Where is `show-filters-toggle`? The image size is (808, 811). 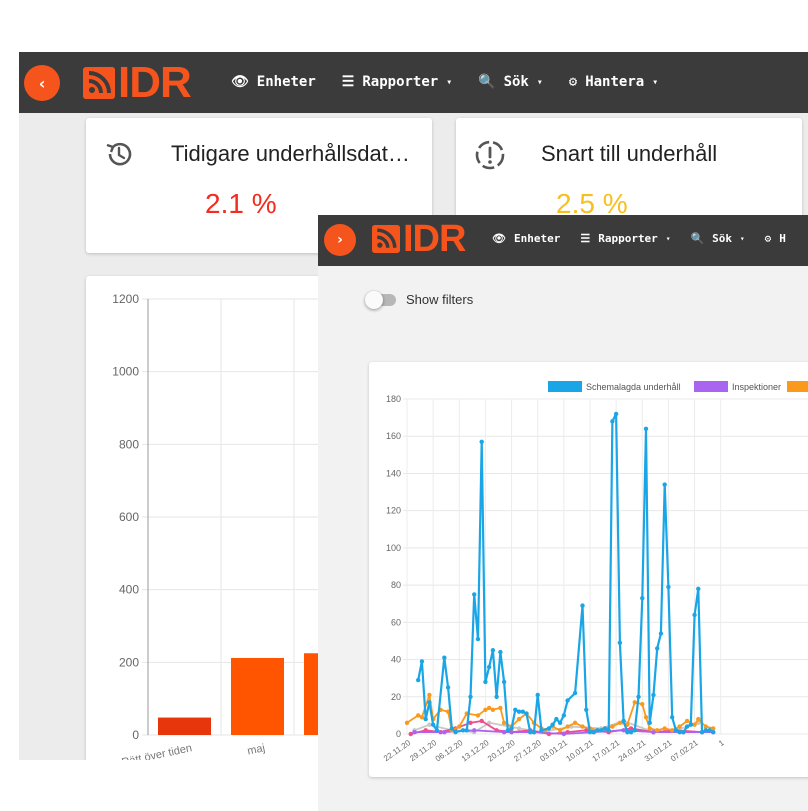
show-filters-toggle is located at coordinates (380, 299).